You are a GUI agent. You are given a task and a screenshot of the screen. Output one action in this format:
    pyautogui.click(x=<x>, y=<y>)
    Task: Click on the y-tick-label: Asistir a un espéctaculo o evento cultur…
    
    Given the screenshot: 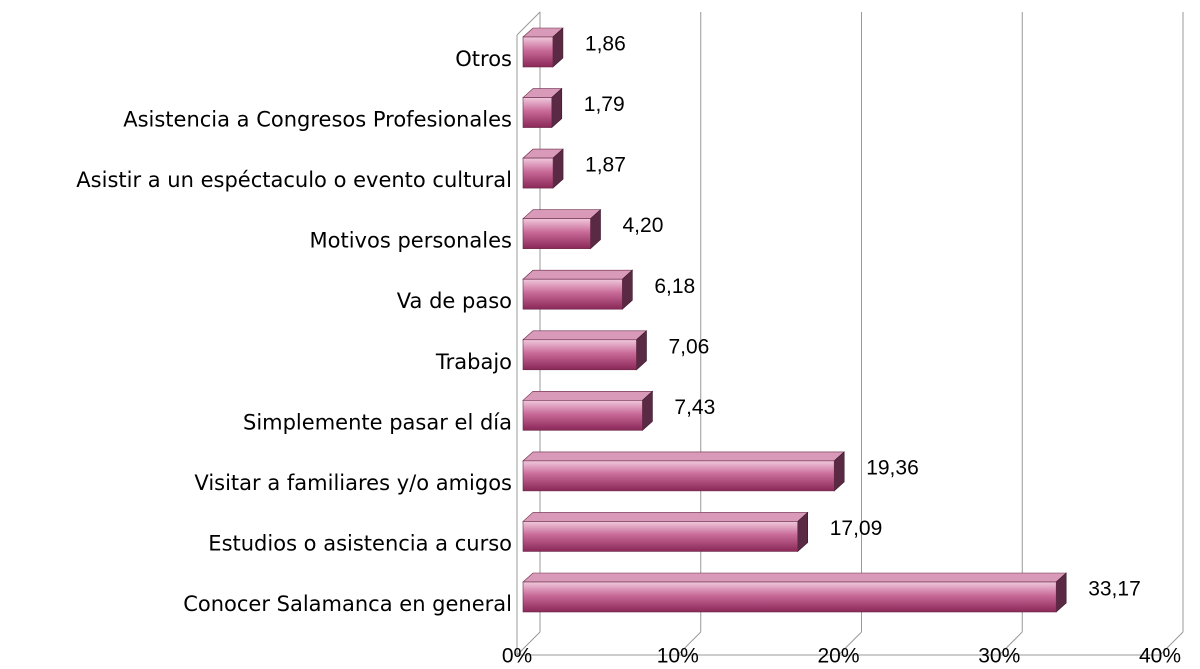 What is the action you would take?
    pyautogui.click(x=294, y=180)
    